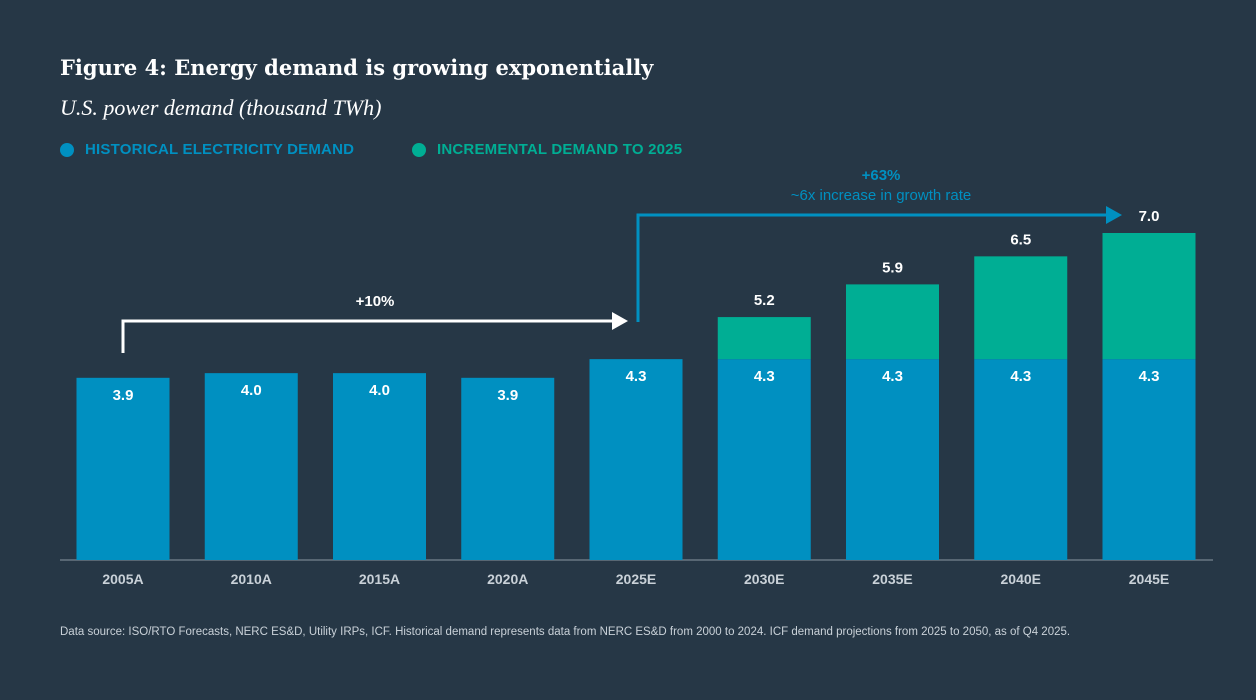 The image size is (1256, 700). What do you see at coordinates (507, 579) in the screenshot?
I see `x-tick-label: 2020A` at bounding box center [507, 579].